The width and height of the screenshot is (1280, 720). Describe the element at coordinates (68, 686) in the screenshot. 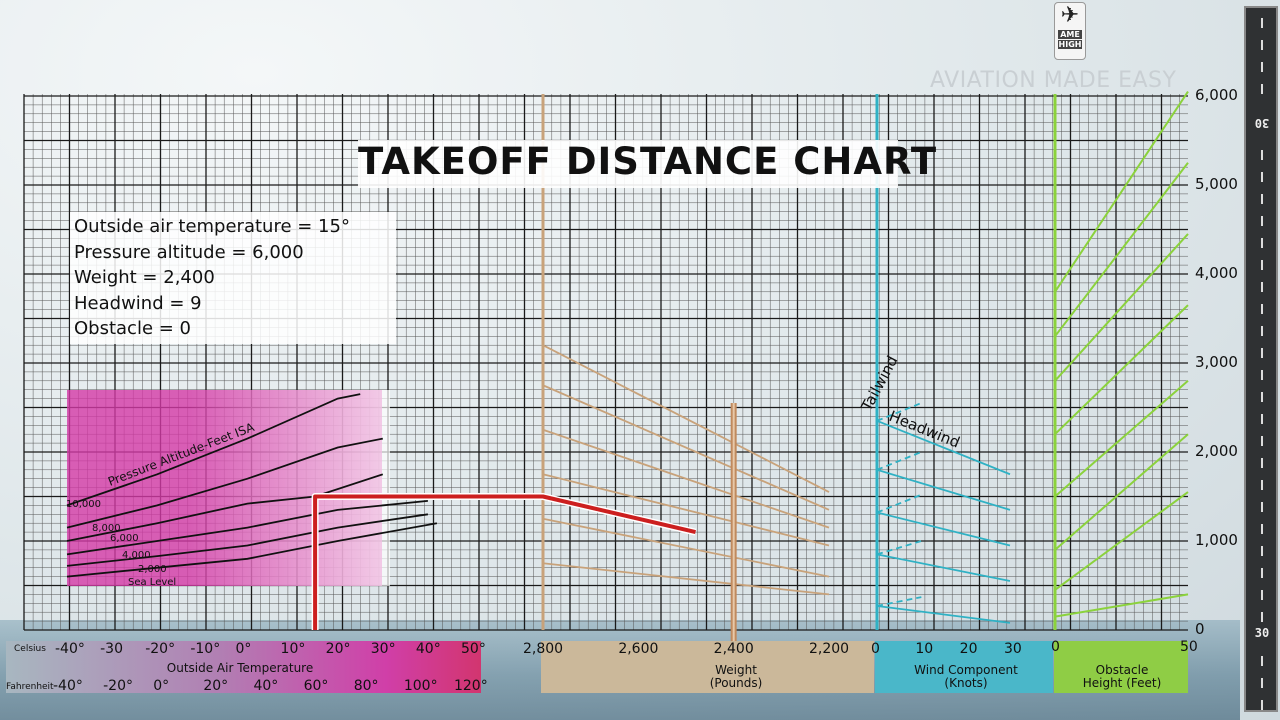

I see `fahrenheit-tick-label: -40°` at that location.